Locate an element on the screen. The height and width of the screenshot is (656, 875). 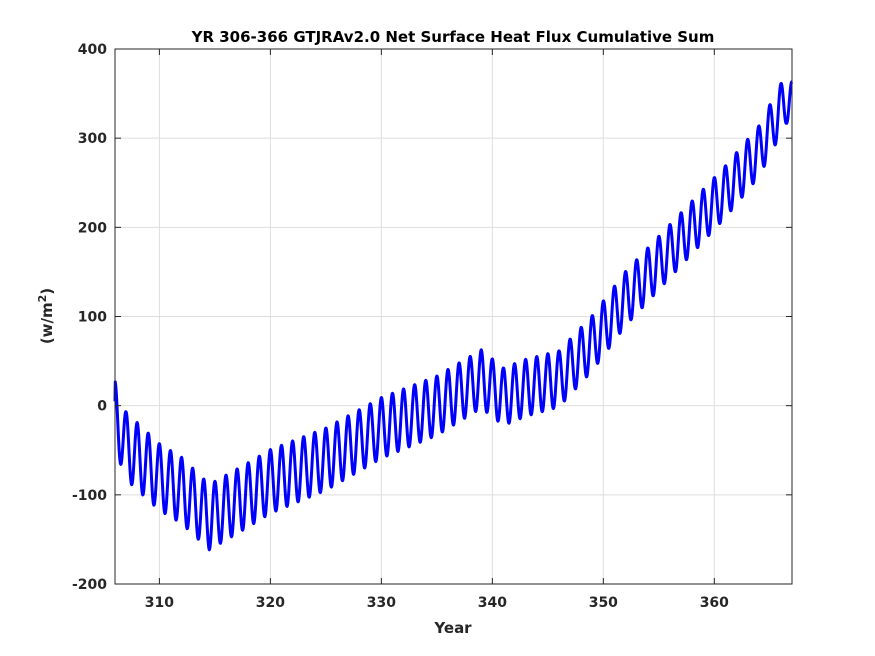
y-tick-label: 0 is located at coordinates (102, 407).